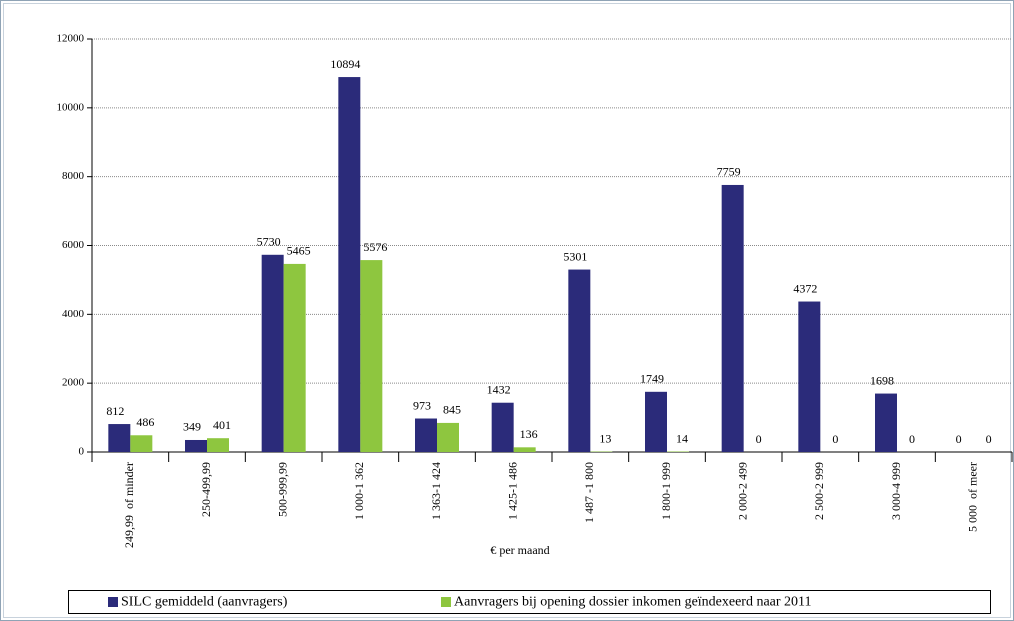 Image resolution: width=1014 pixels, height=621 pixels. What do you see at coordinates (512, 491) in the screenshot?
I see `x-tick-label: 1 425-1 486` at bounding box center [512, 491].